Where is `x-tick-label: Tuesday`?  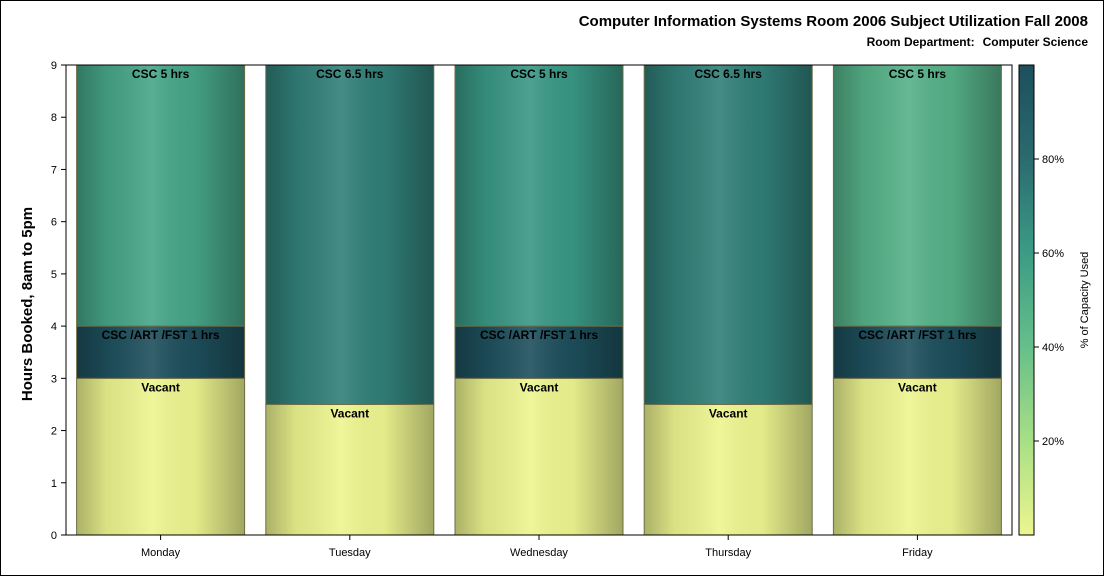
x-tick-label: Tuesday is located at coordinates (350, 553).